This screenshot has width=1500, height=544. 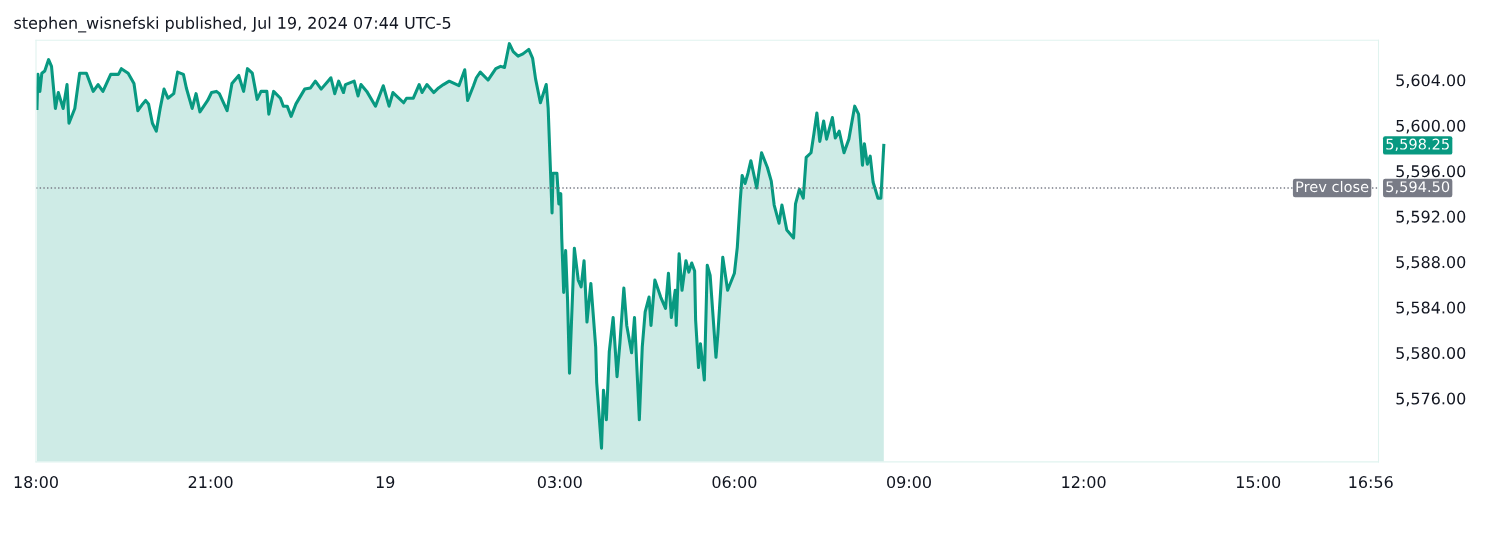 What do you see at coordinates (1431, 353) in the screenshot?
I see `y-tick-label: 5,580.00` at bounding box center [1431, 353].